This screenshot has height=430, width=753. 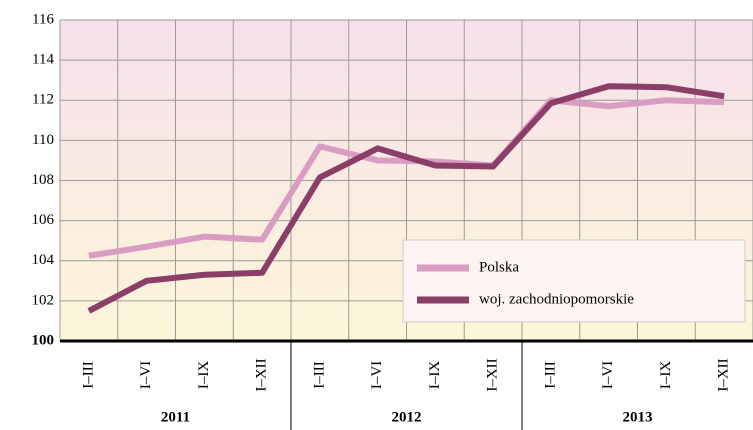 I want to click on y-tick-label: 106, so click(x=43, y=220).